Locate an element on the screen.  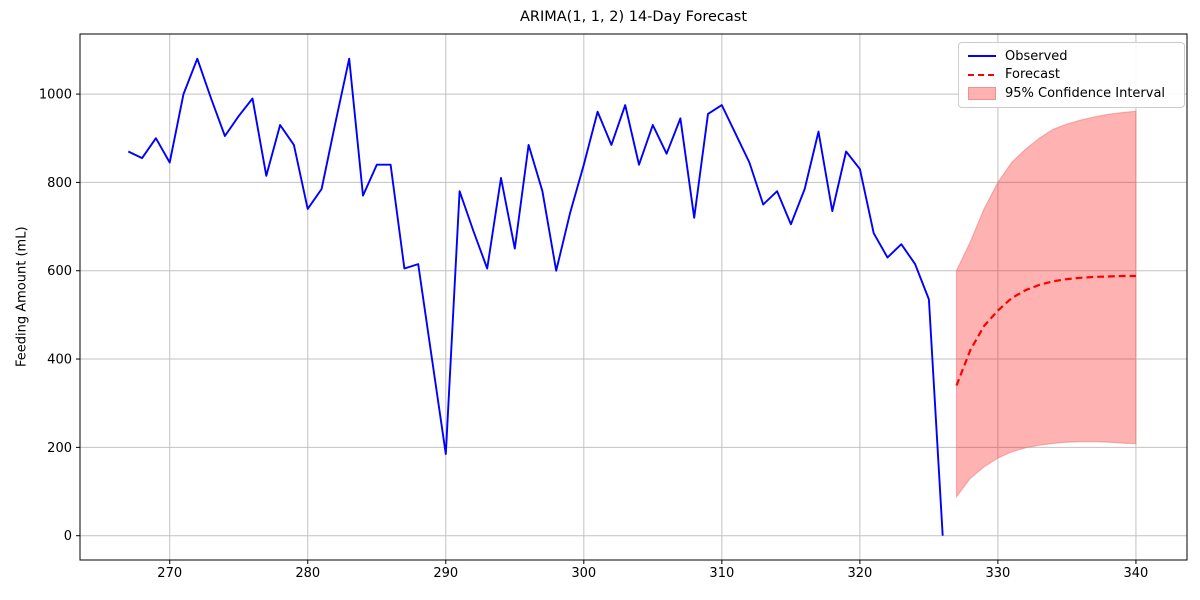
x-tick-label-300: 300 is located at coordinates (583, 573).